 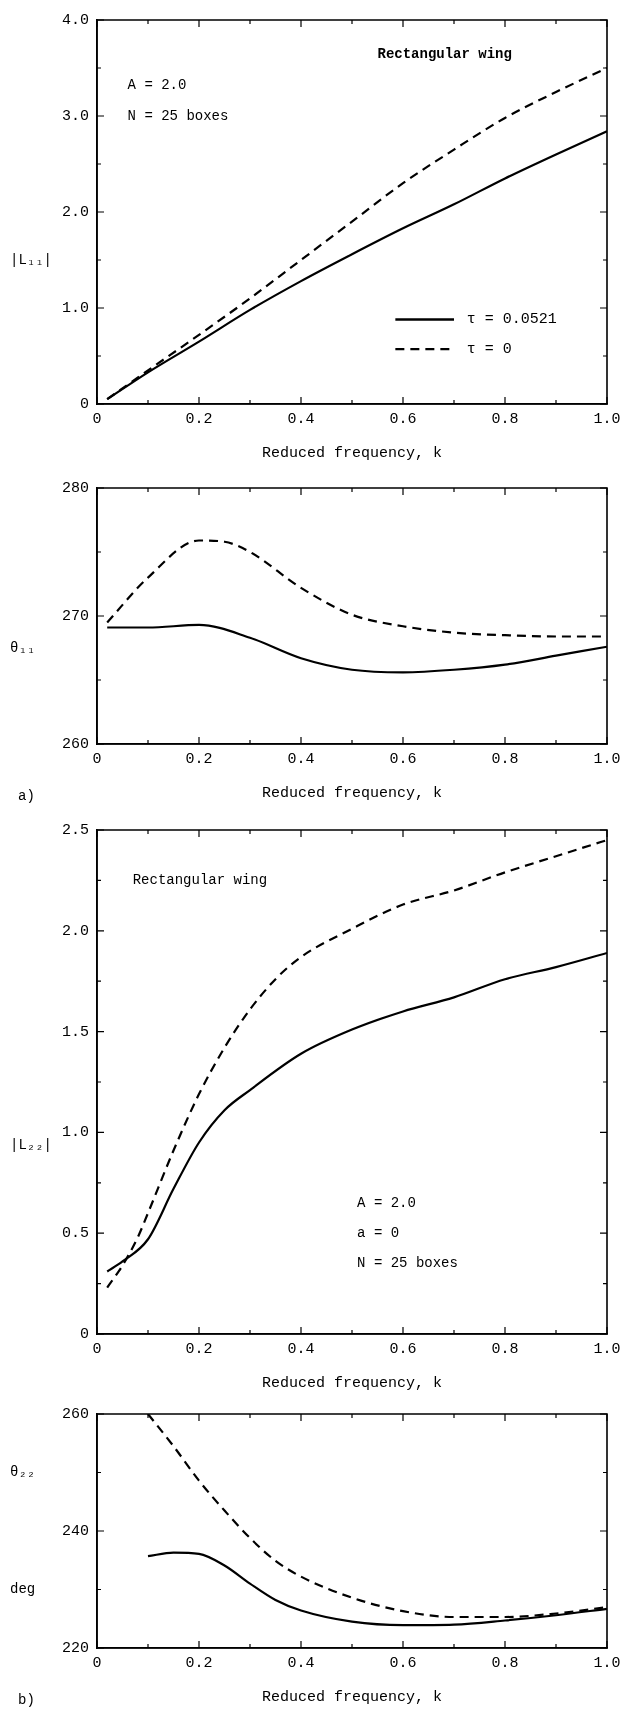 I want to click on legend-label: τ = 0.0521, so click(x=511, y=320).